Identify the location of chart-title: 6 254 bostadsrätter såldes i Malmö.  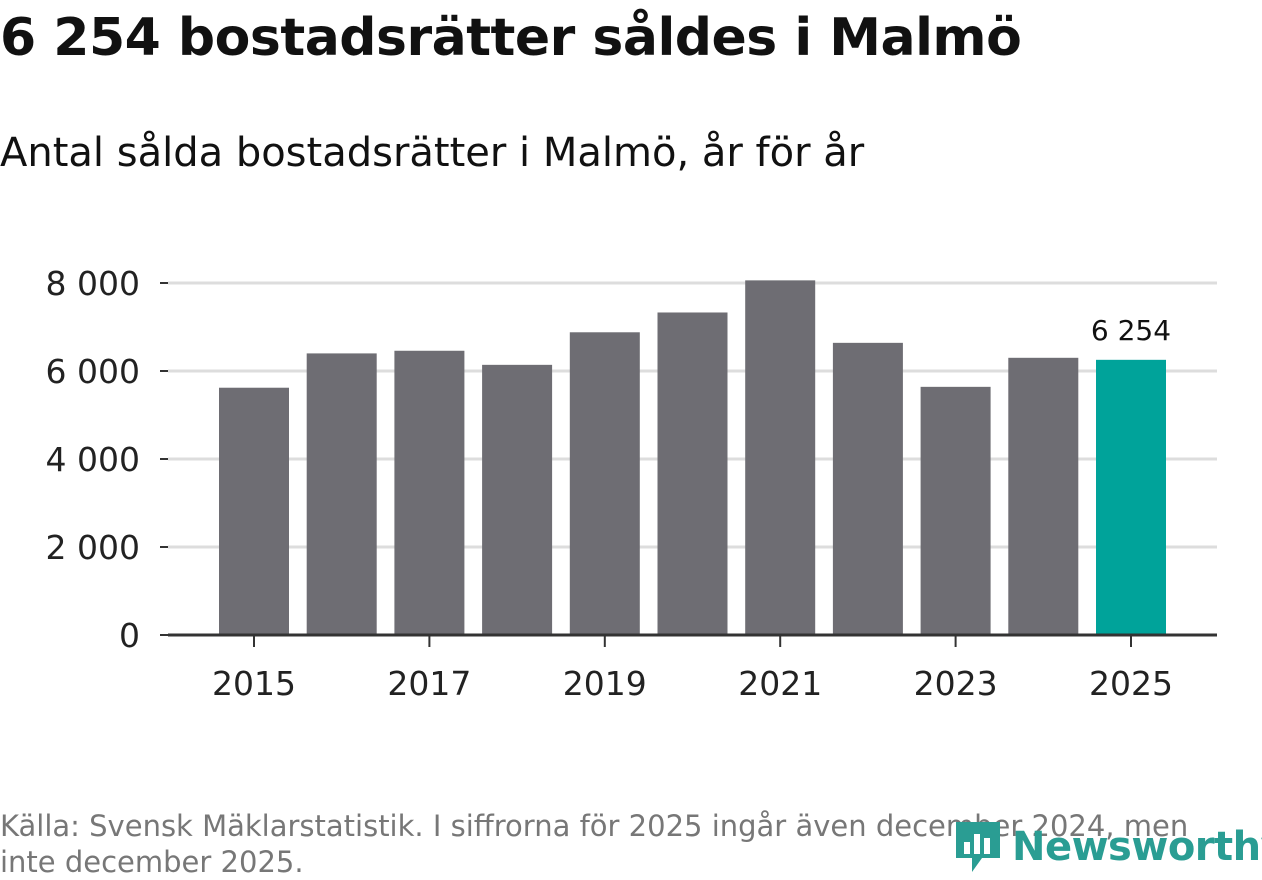
(511, 38).